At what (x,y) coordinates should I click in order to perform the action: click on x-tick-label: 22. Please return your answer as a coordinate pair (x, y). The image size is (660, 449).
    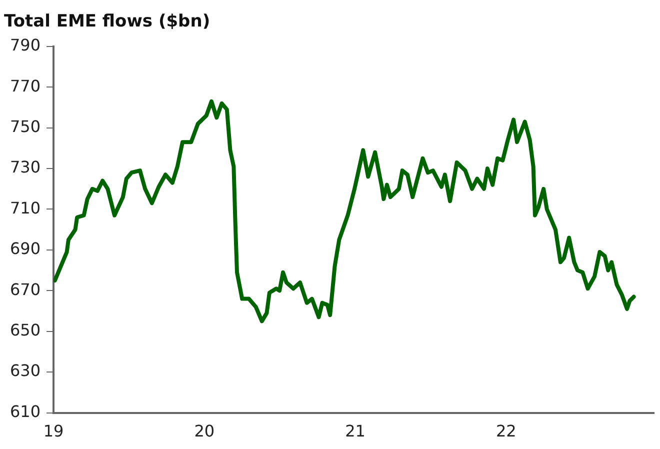
    Looking at the image, I should click on (506, 431).